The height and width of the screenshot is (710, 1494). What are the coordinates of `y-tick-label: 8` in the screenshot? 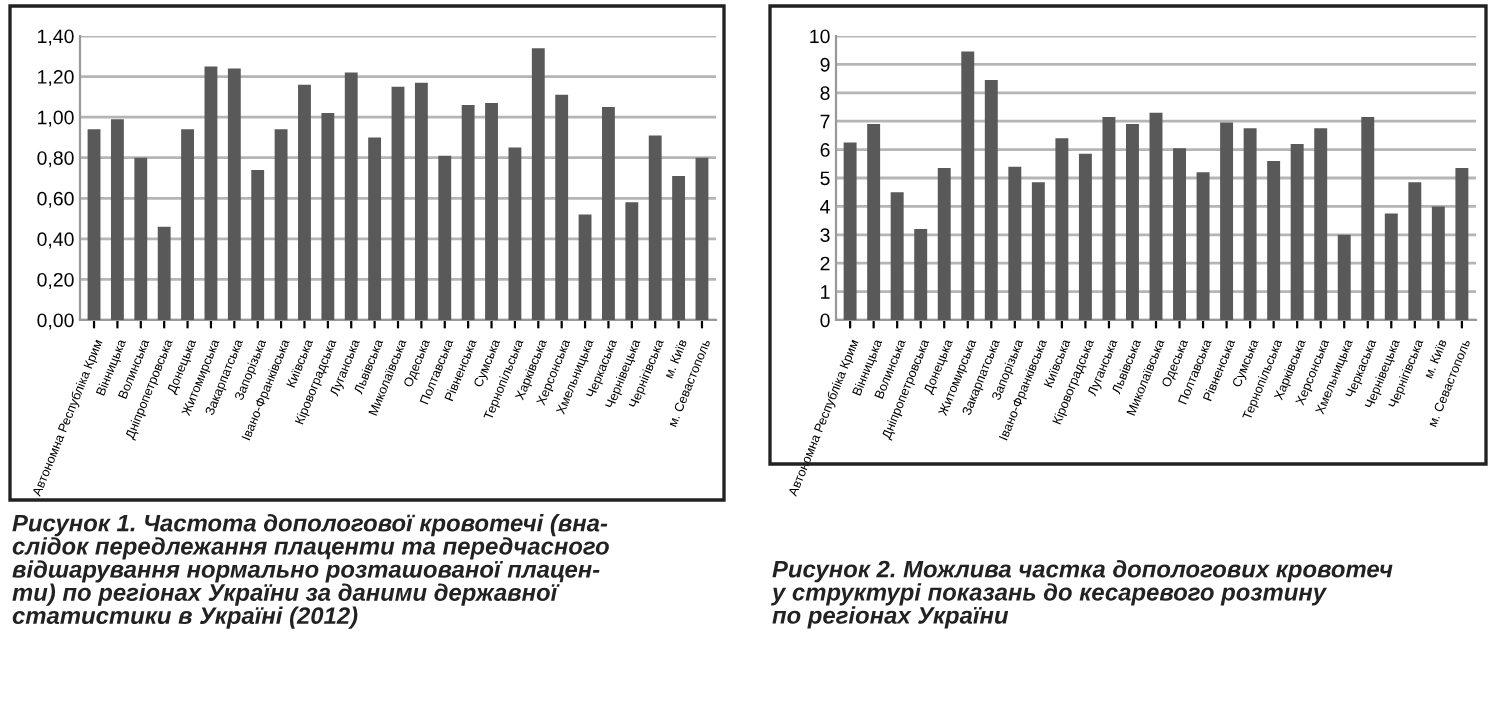 It's located at (825, 93).